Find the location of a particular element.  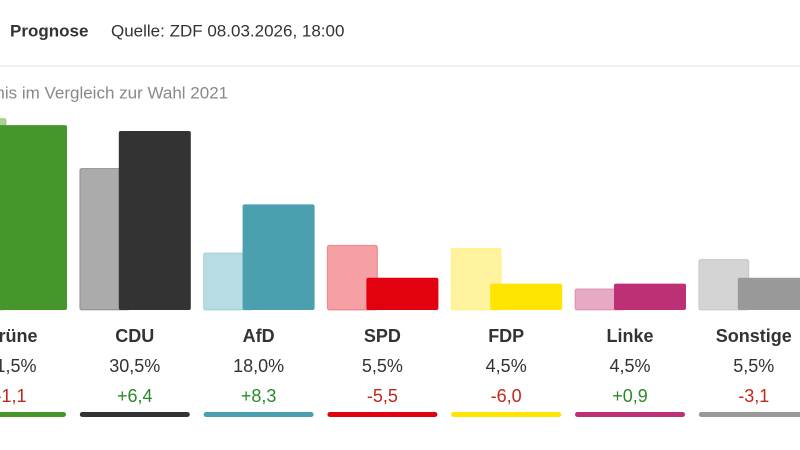

party-label: Sonstige is located at coordinates (754, 336).